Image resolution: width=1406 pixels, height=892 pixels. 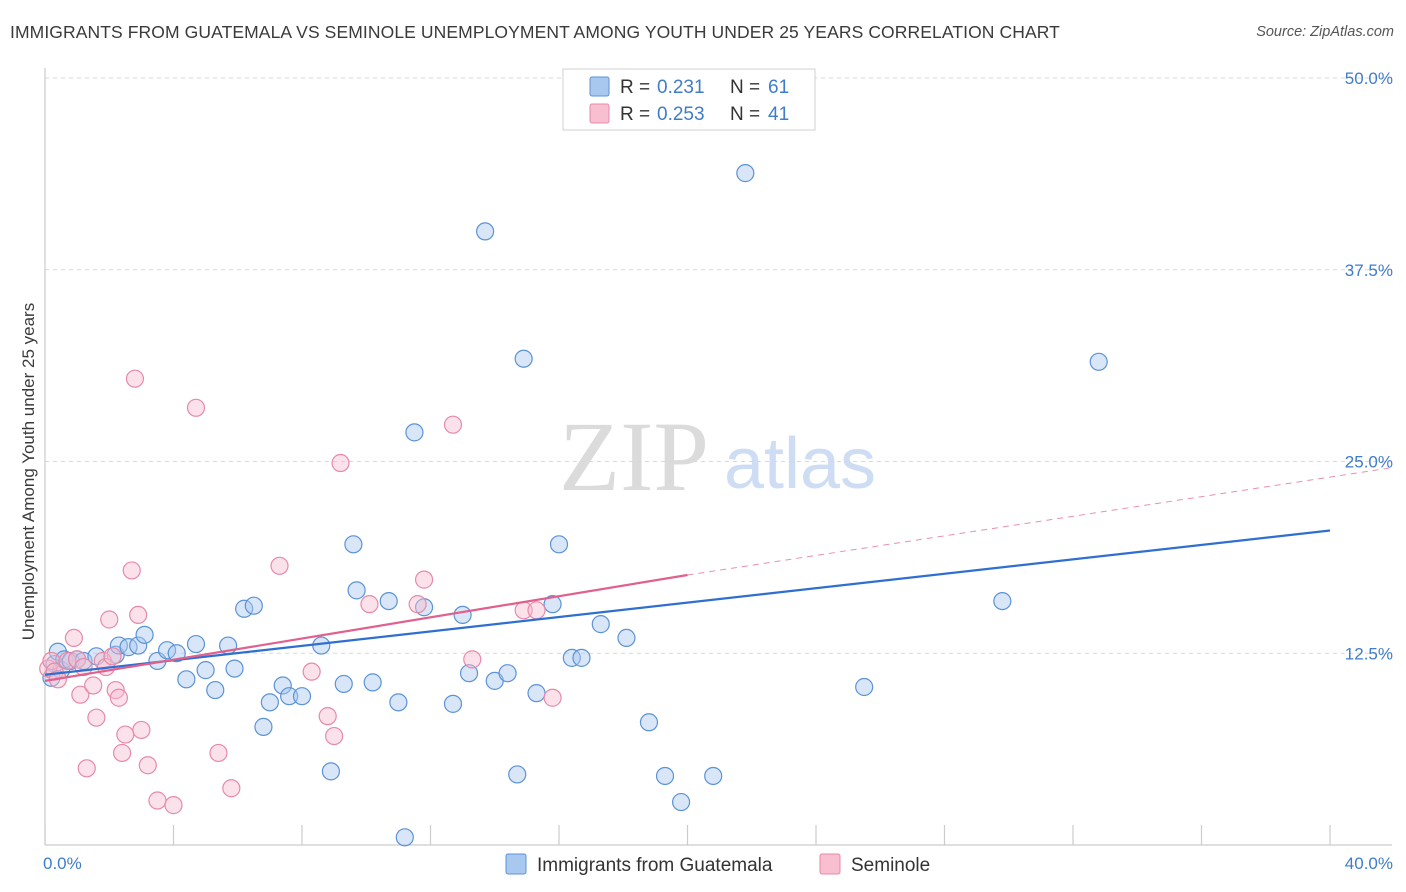 I want to click on series-legend: Immigrants from Guatemala Seminole, so click(x=717, y=864).